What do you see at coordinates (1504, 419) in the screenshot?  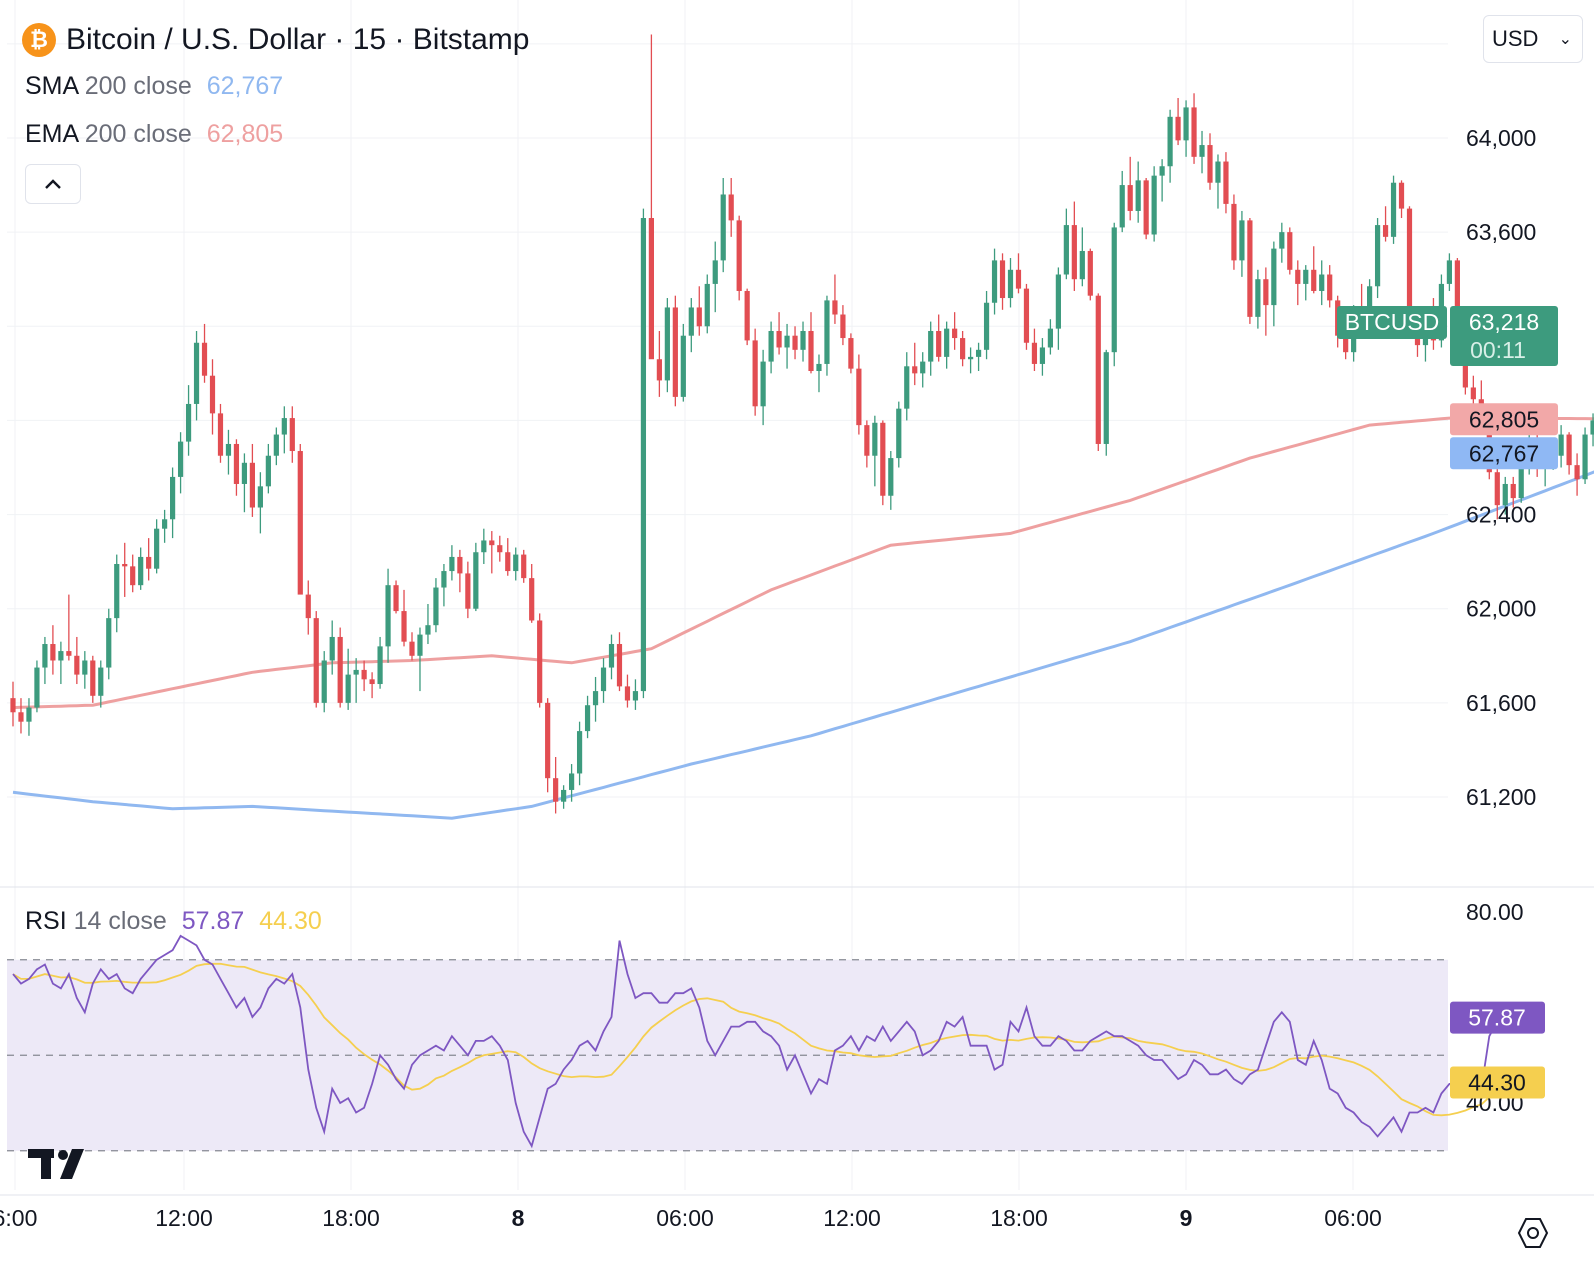 I see `ema-price-tag` at bounding box center [1504, 419].